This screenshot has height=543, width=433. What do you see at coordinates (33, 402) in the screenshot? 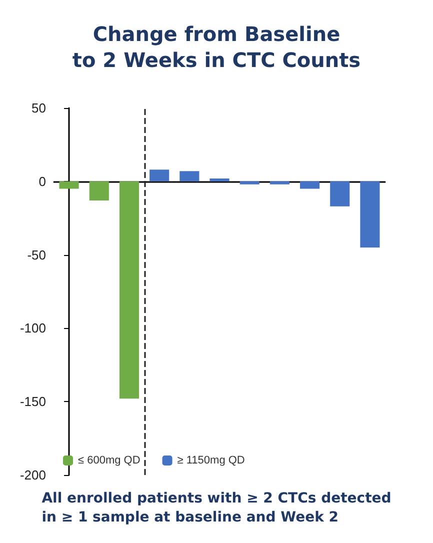
I see `y-tick-label: -150` at bounding box center [33, 402].